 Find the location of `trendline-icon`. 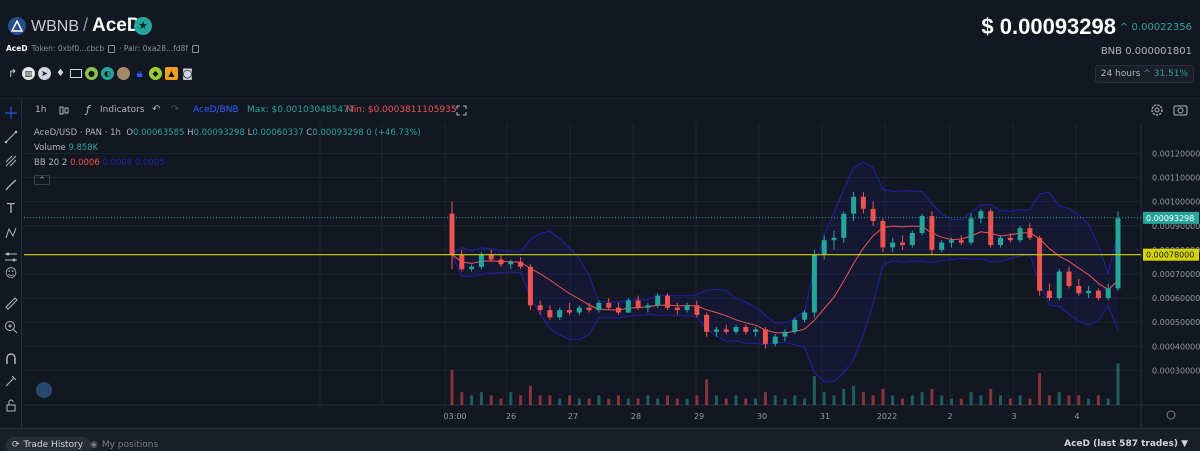

trendline-icon is located at coordinates (11, 137).